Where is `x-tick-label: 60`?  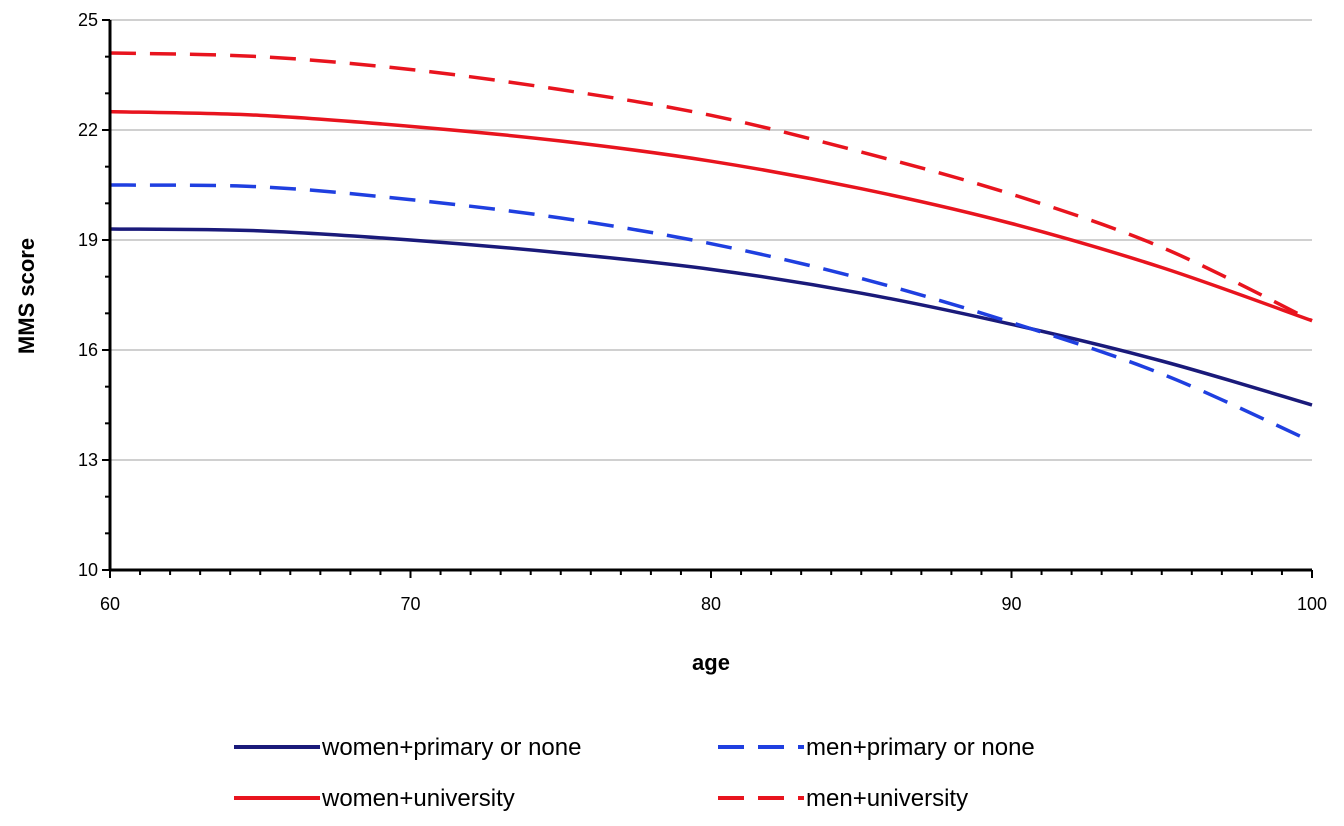 x-tick-label: 60 is located at coordinates (110, 604).